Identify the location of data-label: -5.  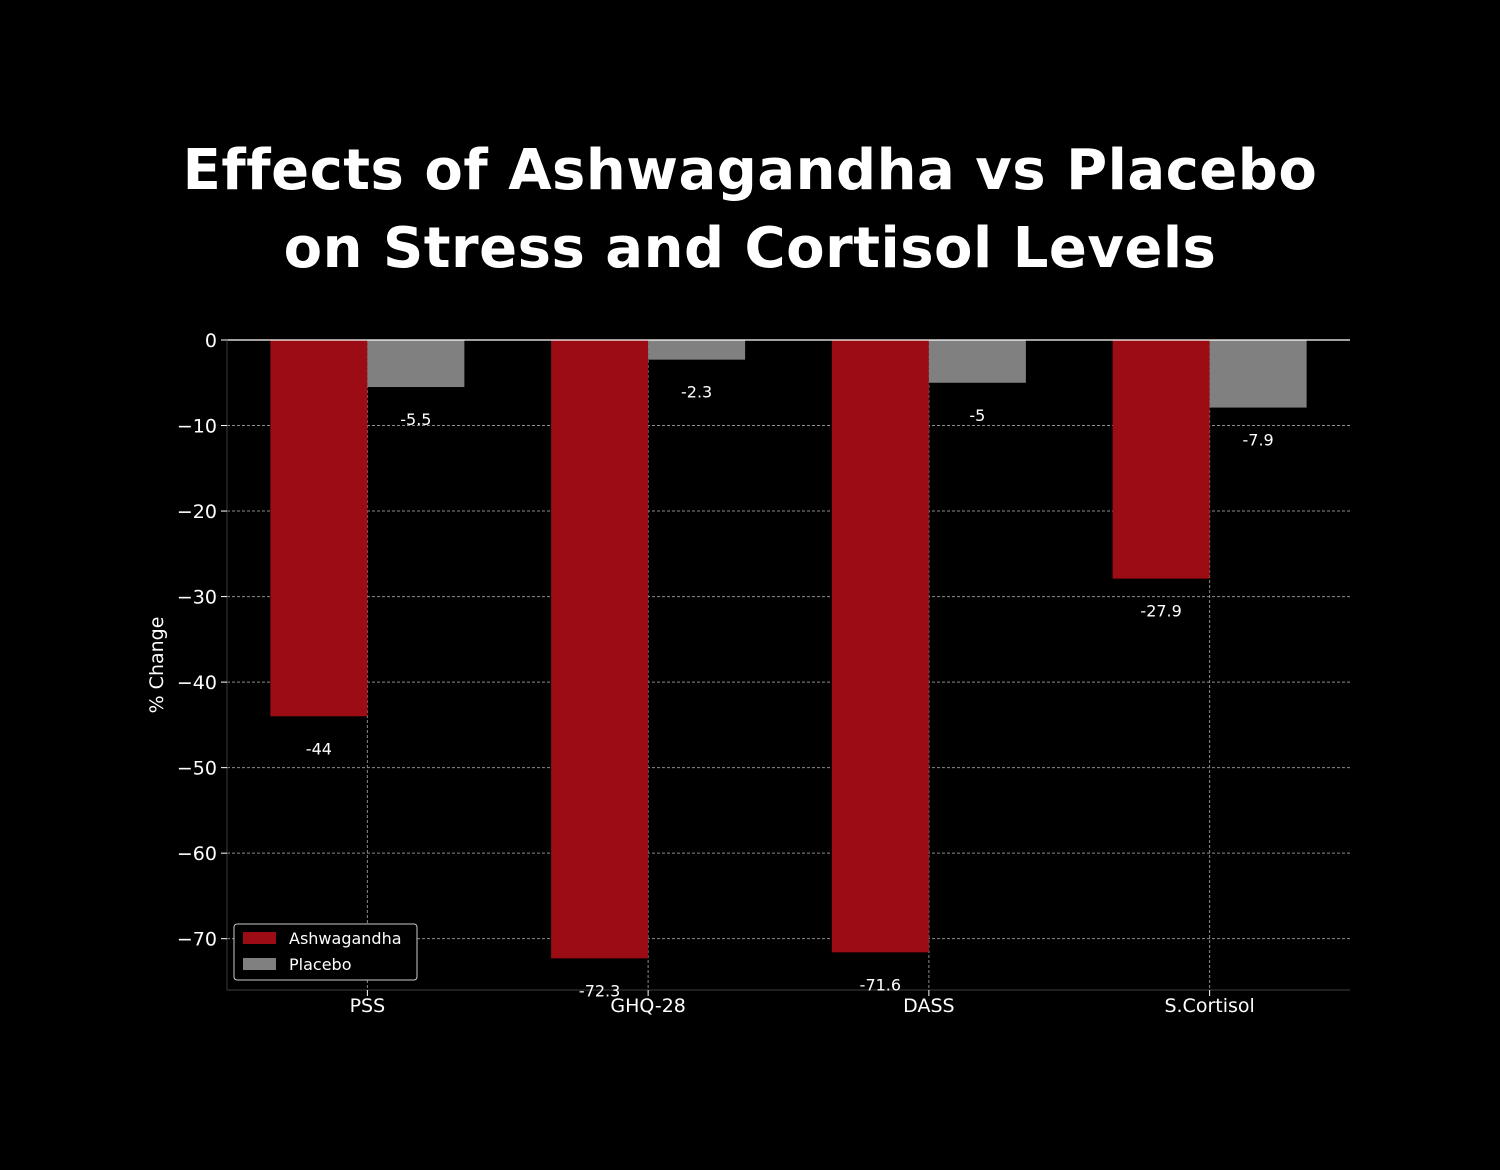
(977, 415).